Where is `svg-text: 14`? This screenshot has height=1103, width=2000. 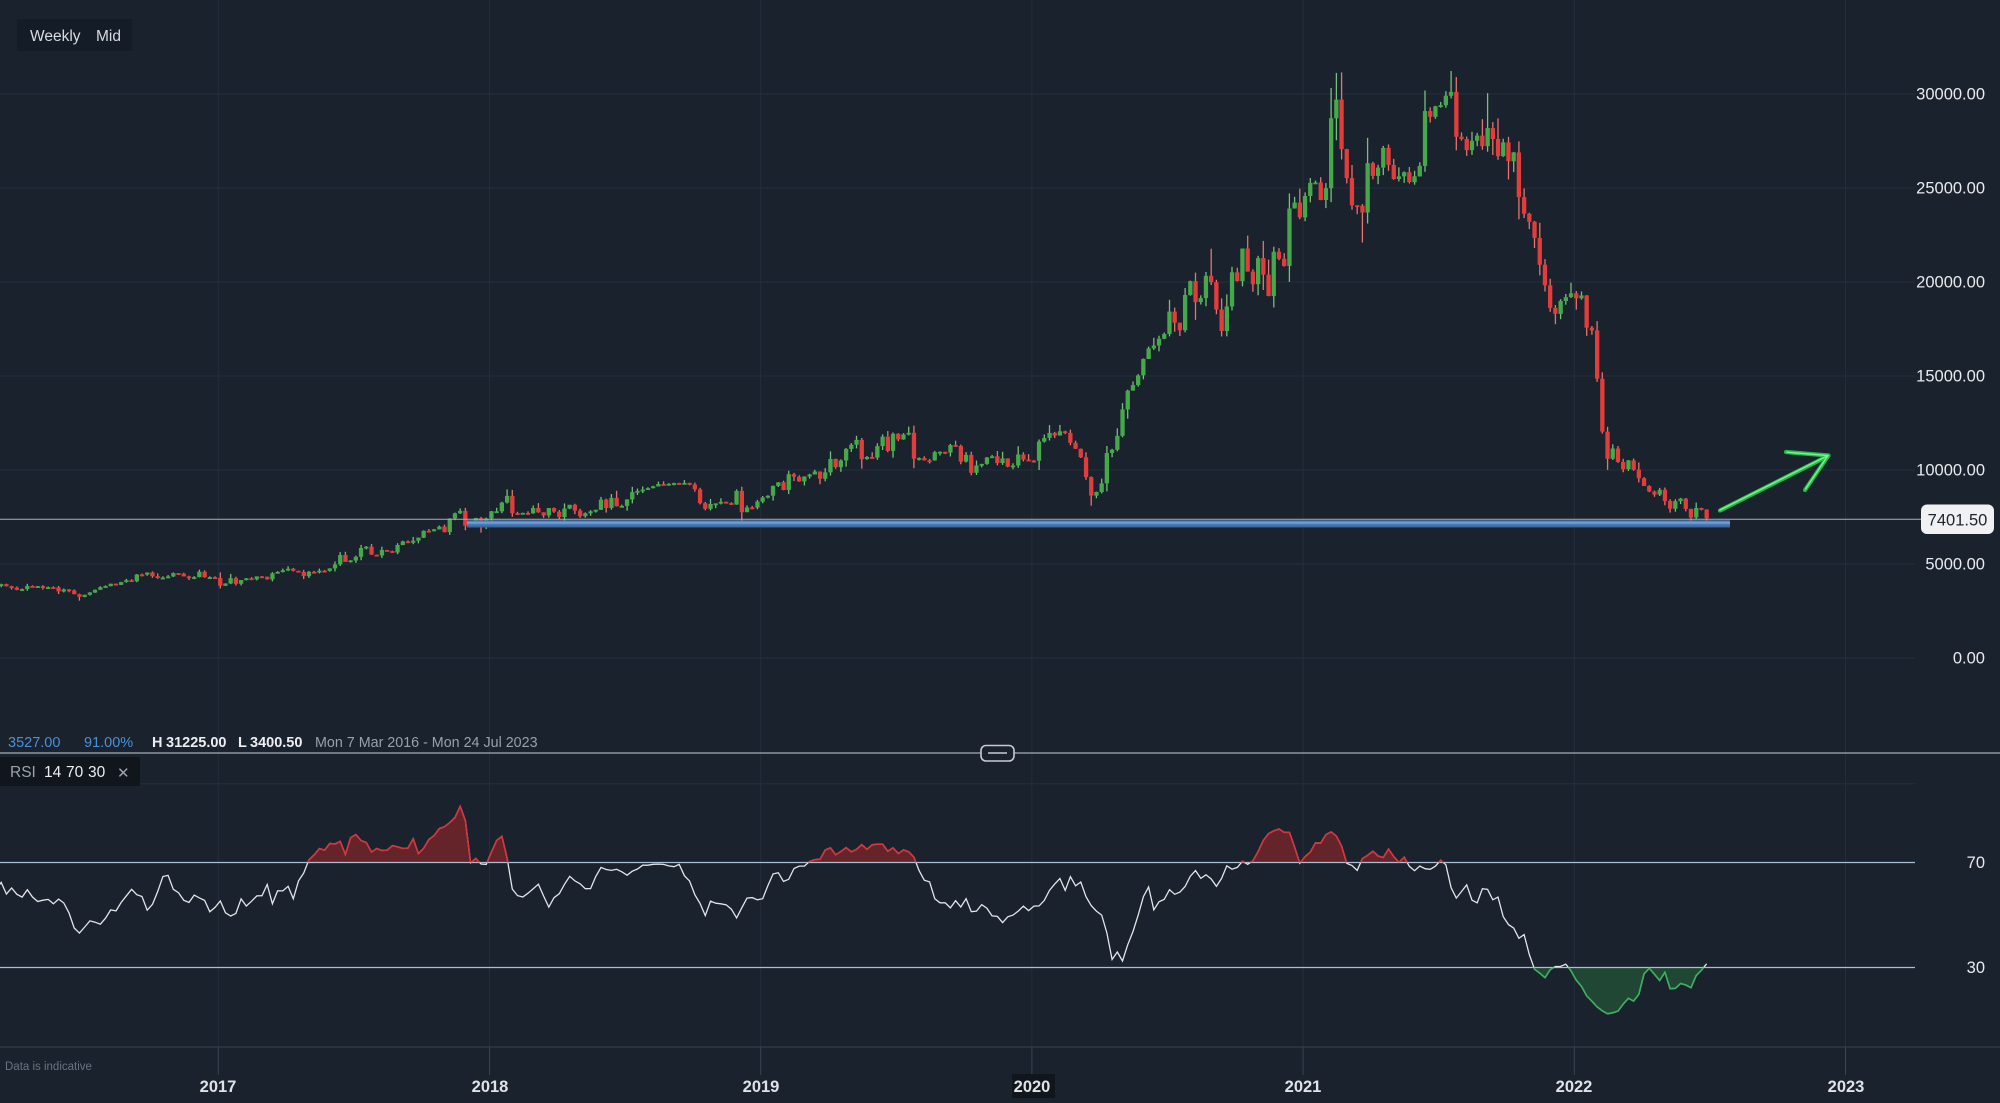
svg-text: 14 is located at coordinates (53, 772).